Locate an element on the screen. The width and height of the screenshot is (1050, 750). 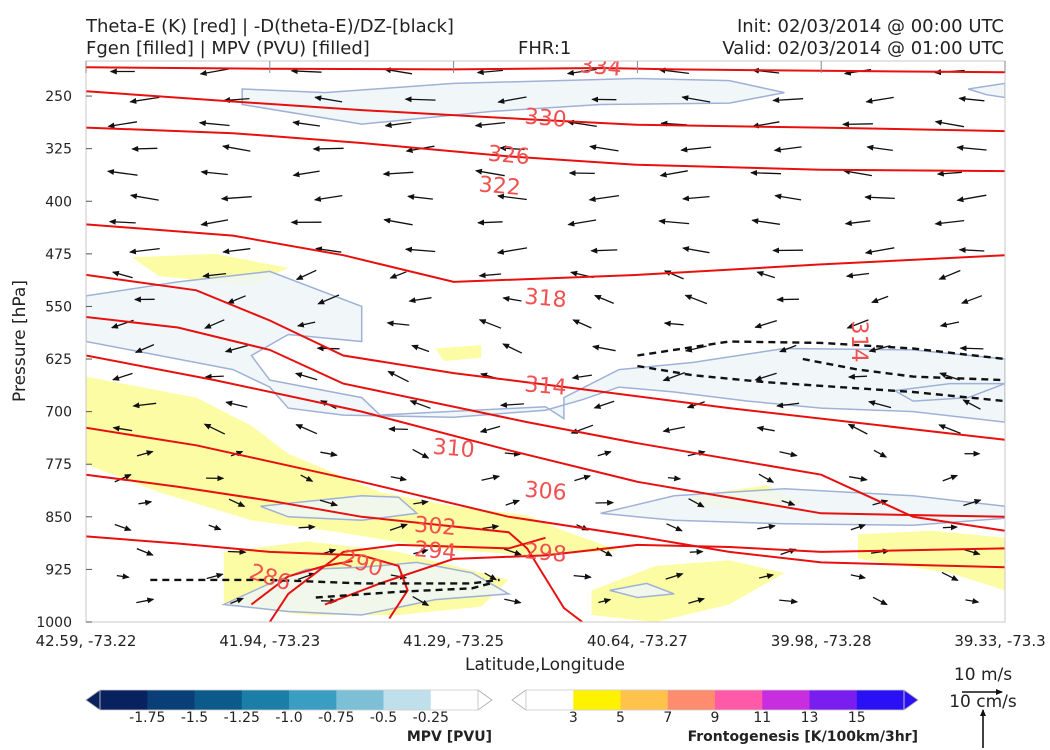
mpv-colorbar-tick-label: -0.5 is located at coordinates (383, 718).